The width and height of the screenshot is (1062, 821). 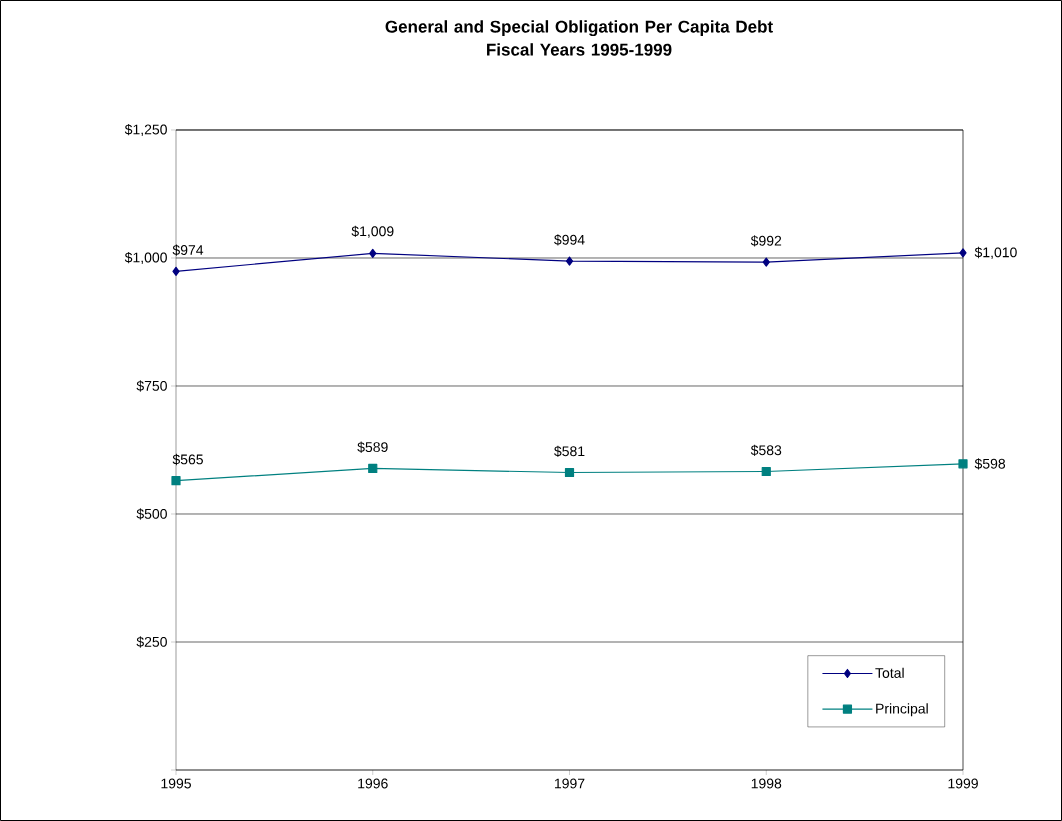 I want to click on data-label: $992, so click(x=766, y=241).